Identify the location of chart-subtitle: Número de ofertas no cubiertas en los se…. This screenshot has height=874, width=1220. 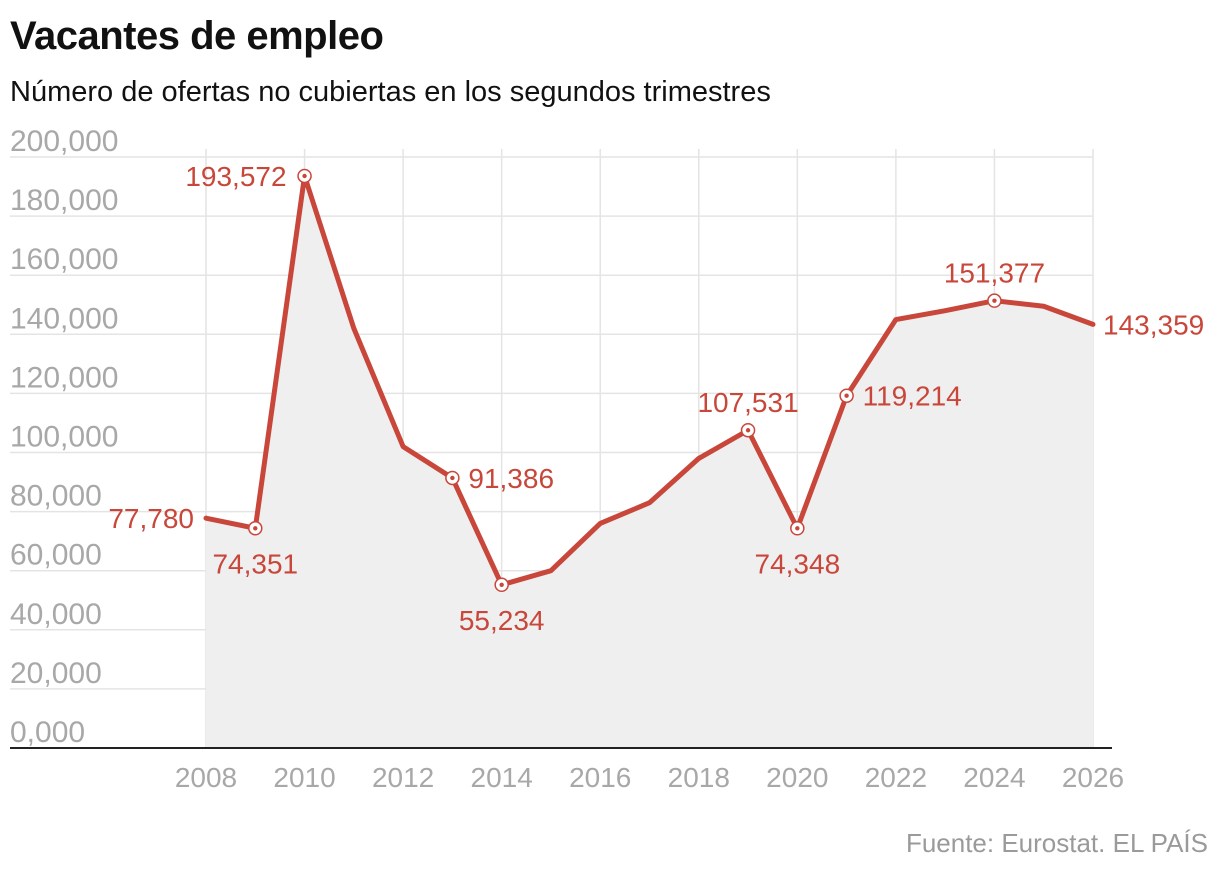
(390, 92).